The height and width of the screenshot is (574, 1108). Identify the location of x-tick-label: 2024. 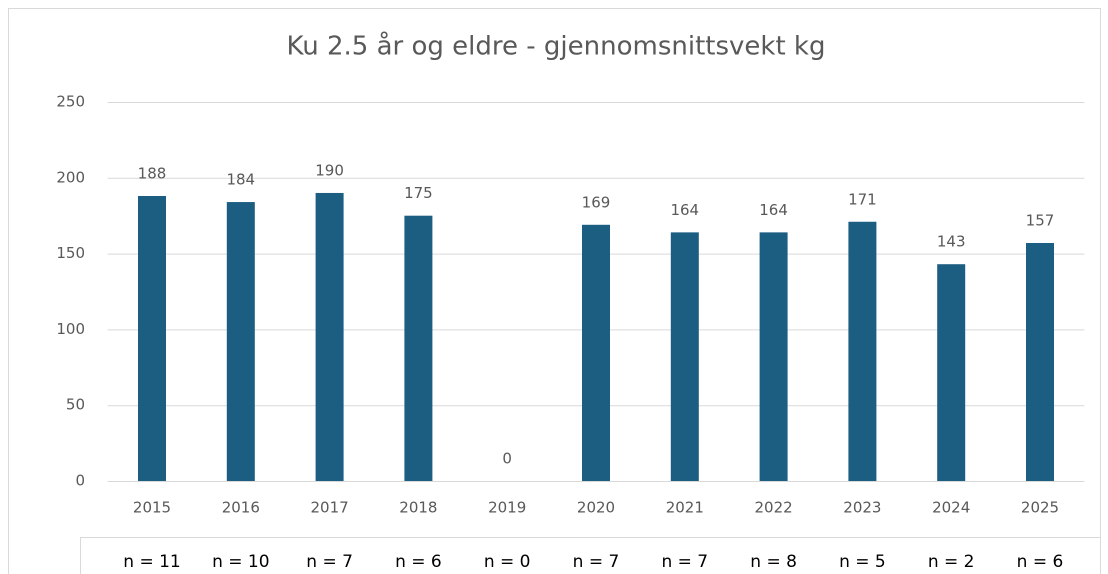
(951, 508).